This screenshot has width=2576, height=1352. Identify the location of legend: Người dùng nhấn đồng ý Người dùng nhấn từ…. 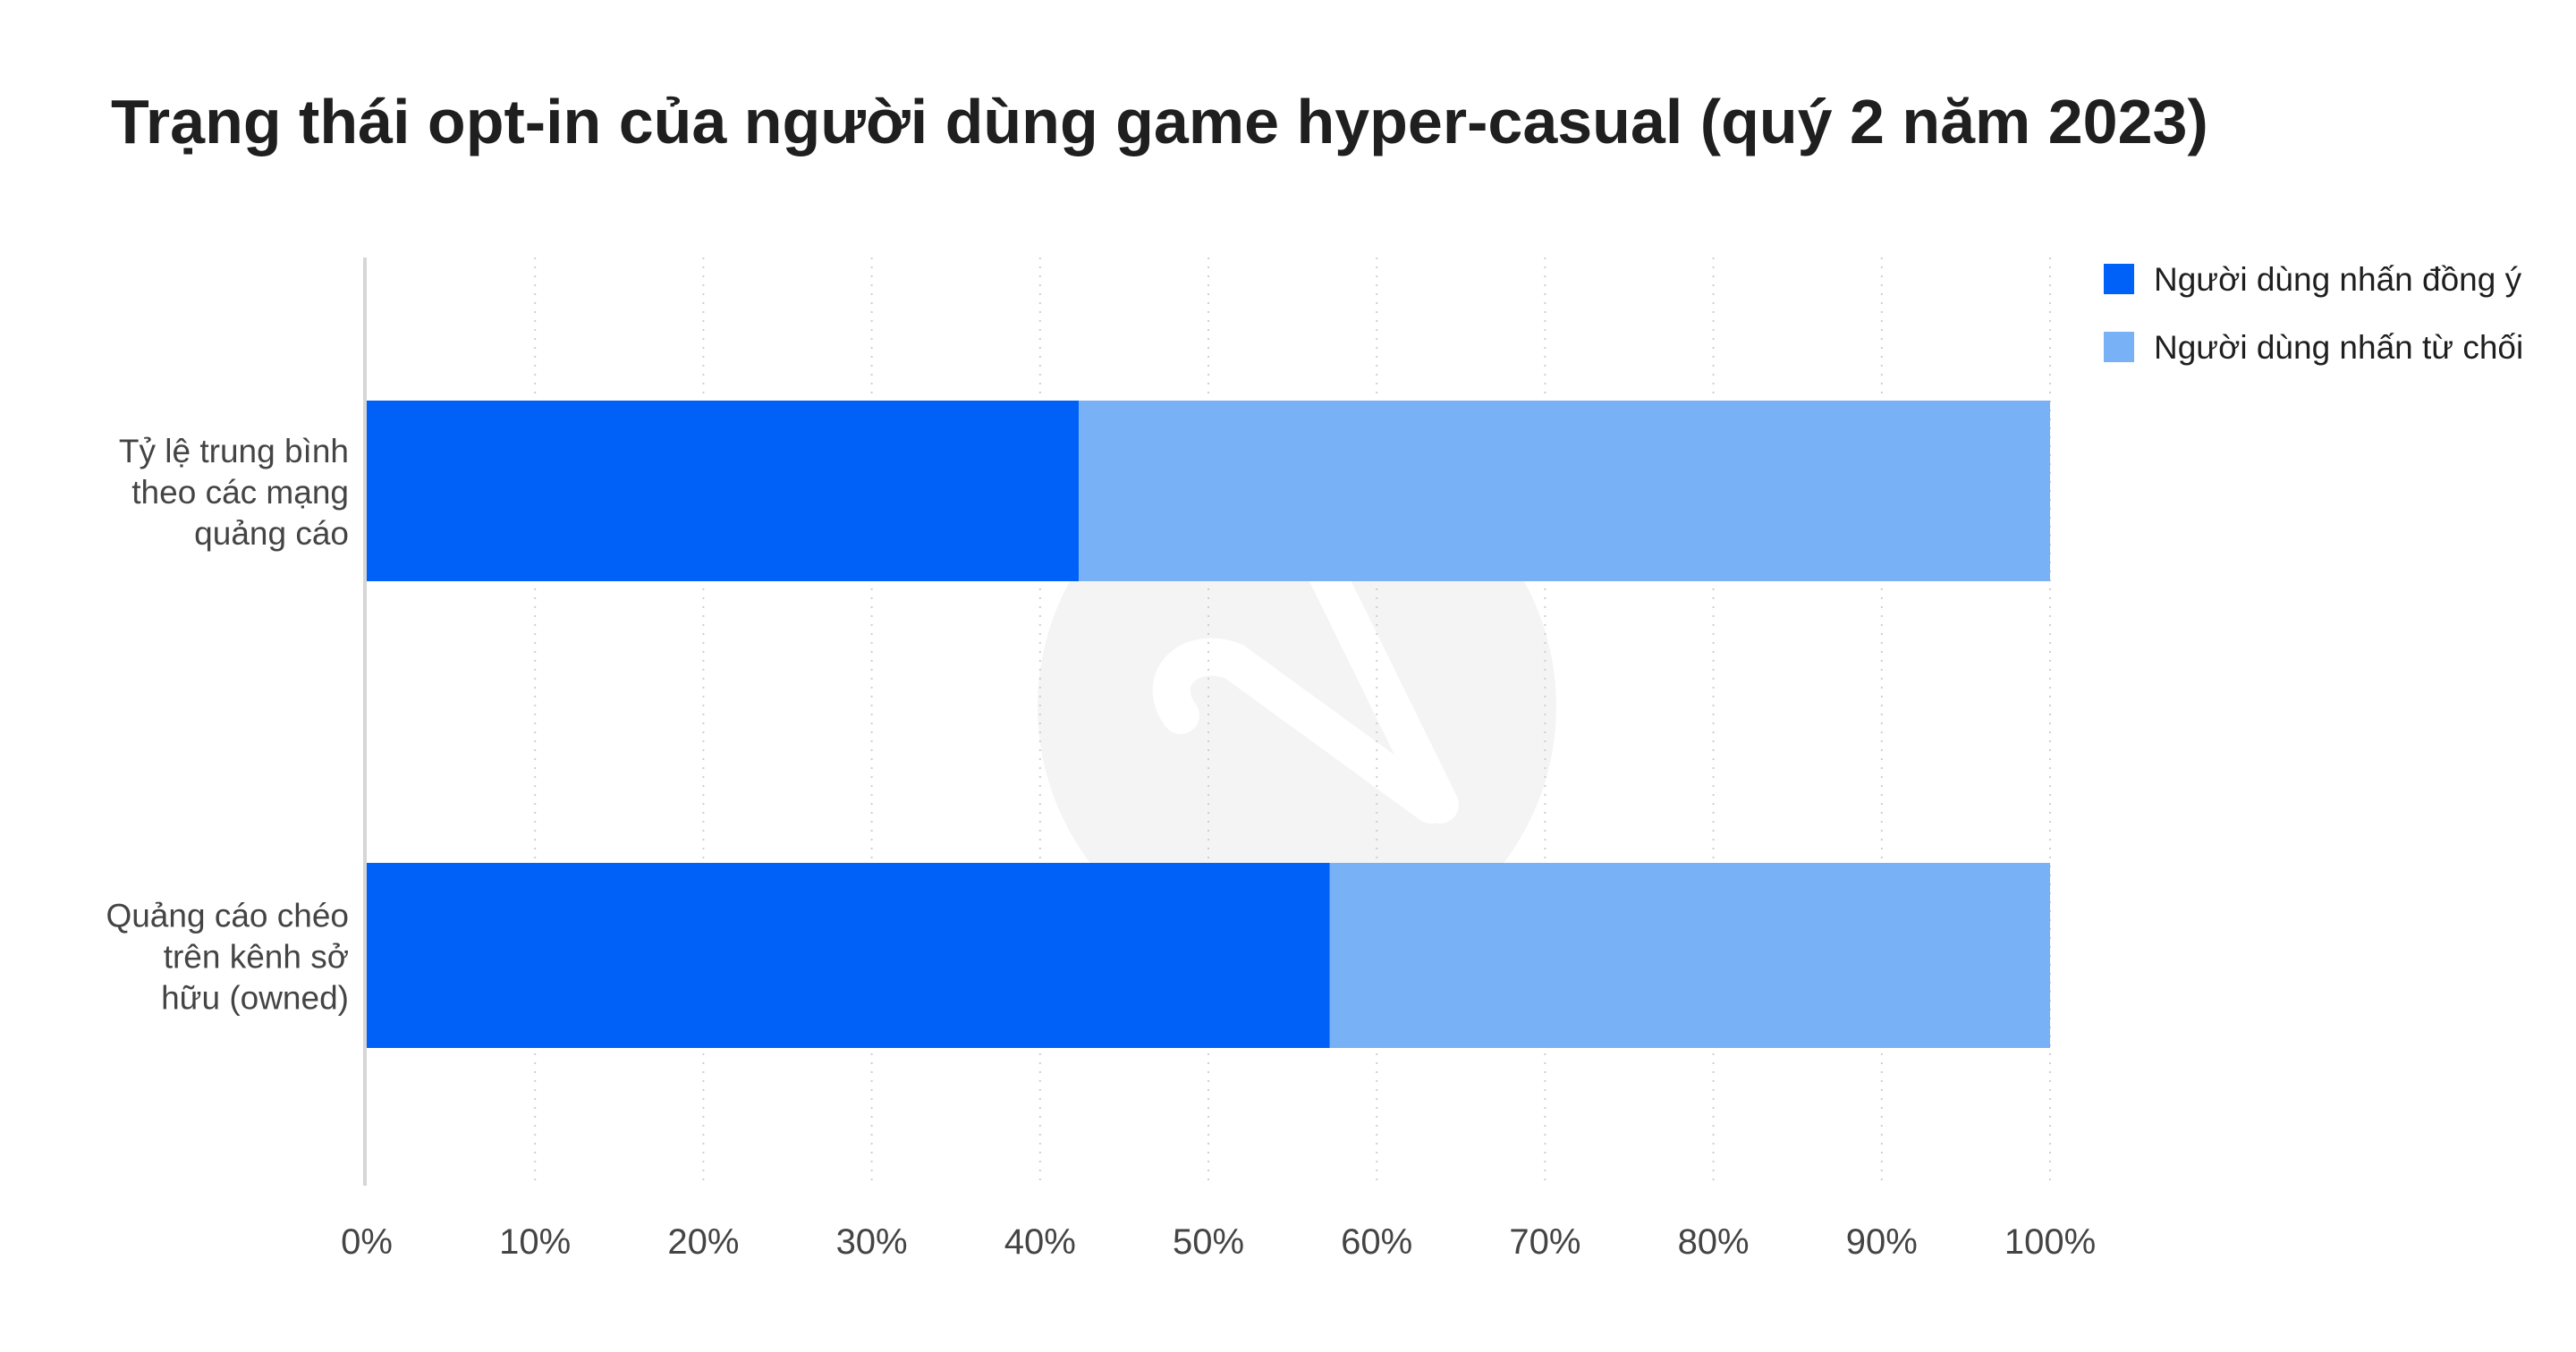
(2313, 313).